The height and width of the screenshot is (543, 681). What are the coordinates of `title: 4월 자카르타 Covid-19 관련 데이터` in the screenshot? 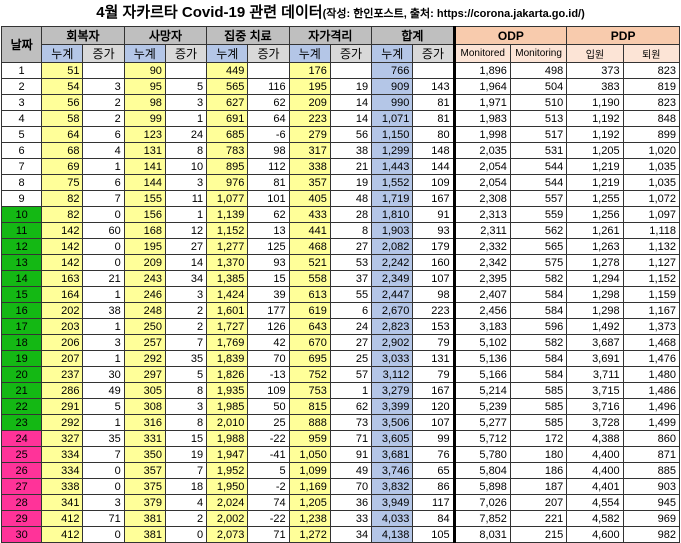 It's located at (209, 12).